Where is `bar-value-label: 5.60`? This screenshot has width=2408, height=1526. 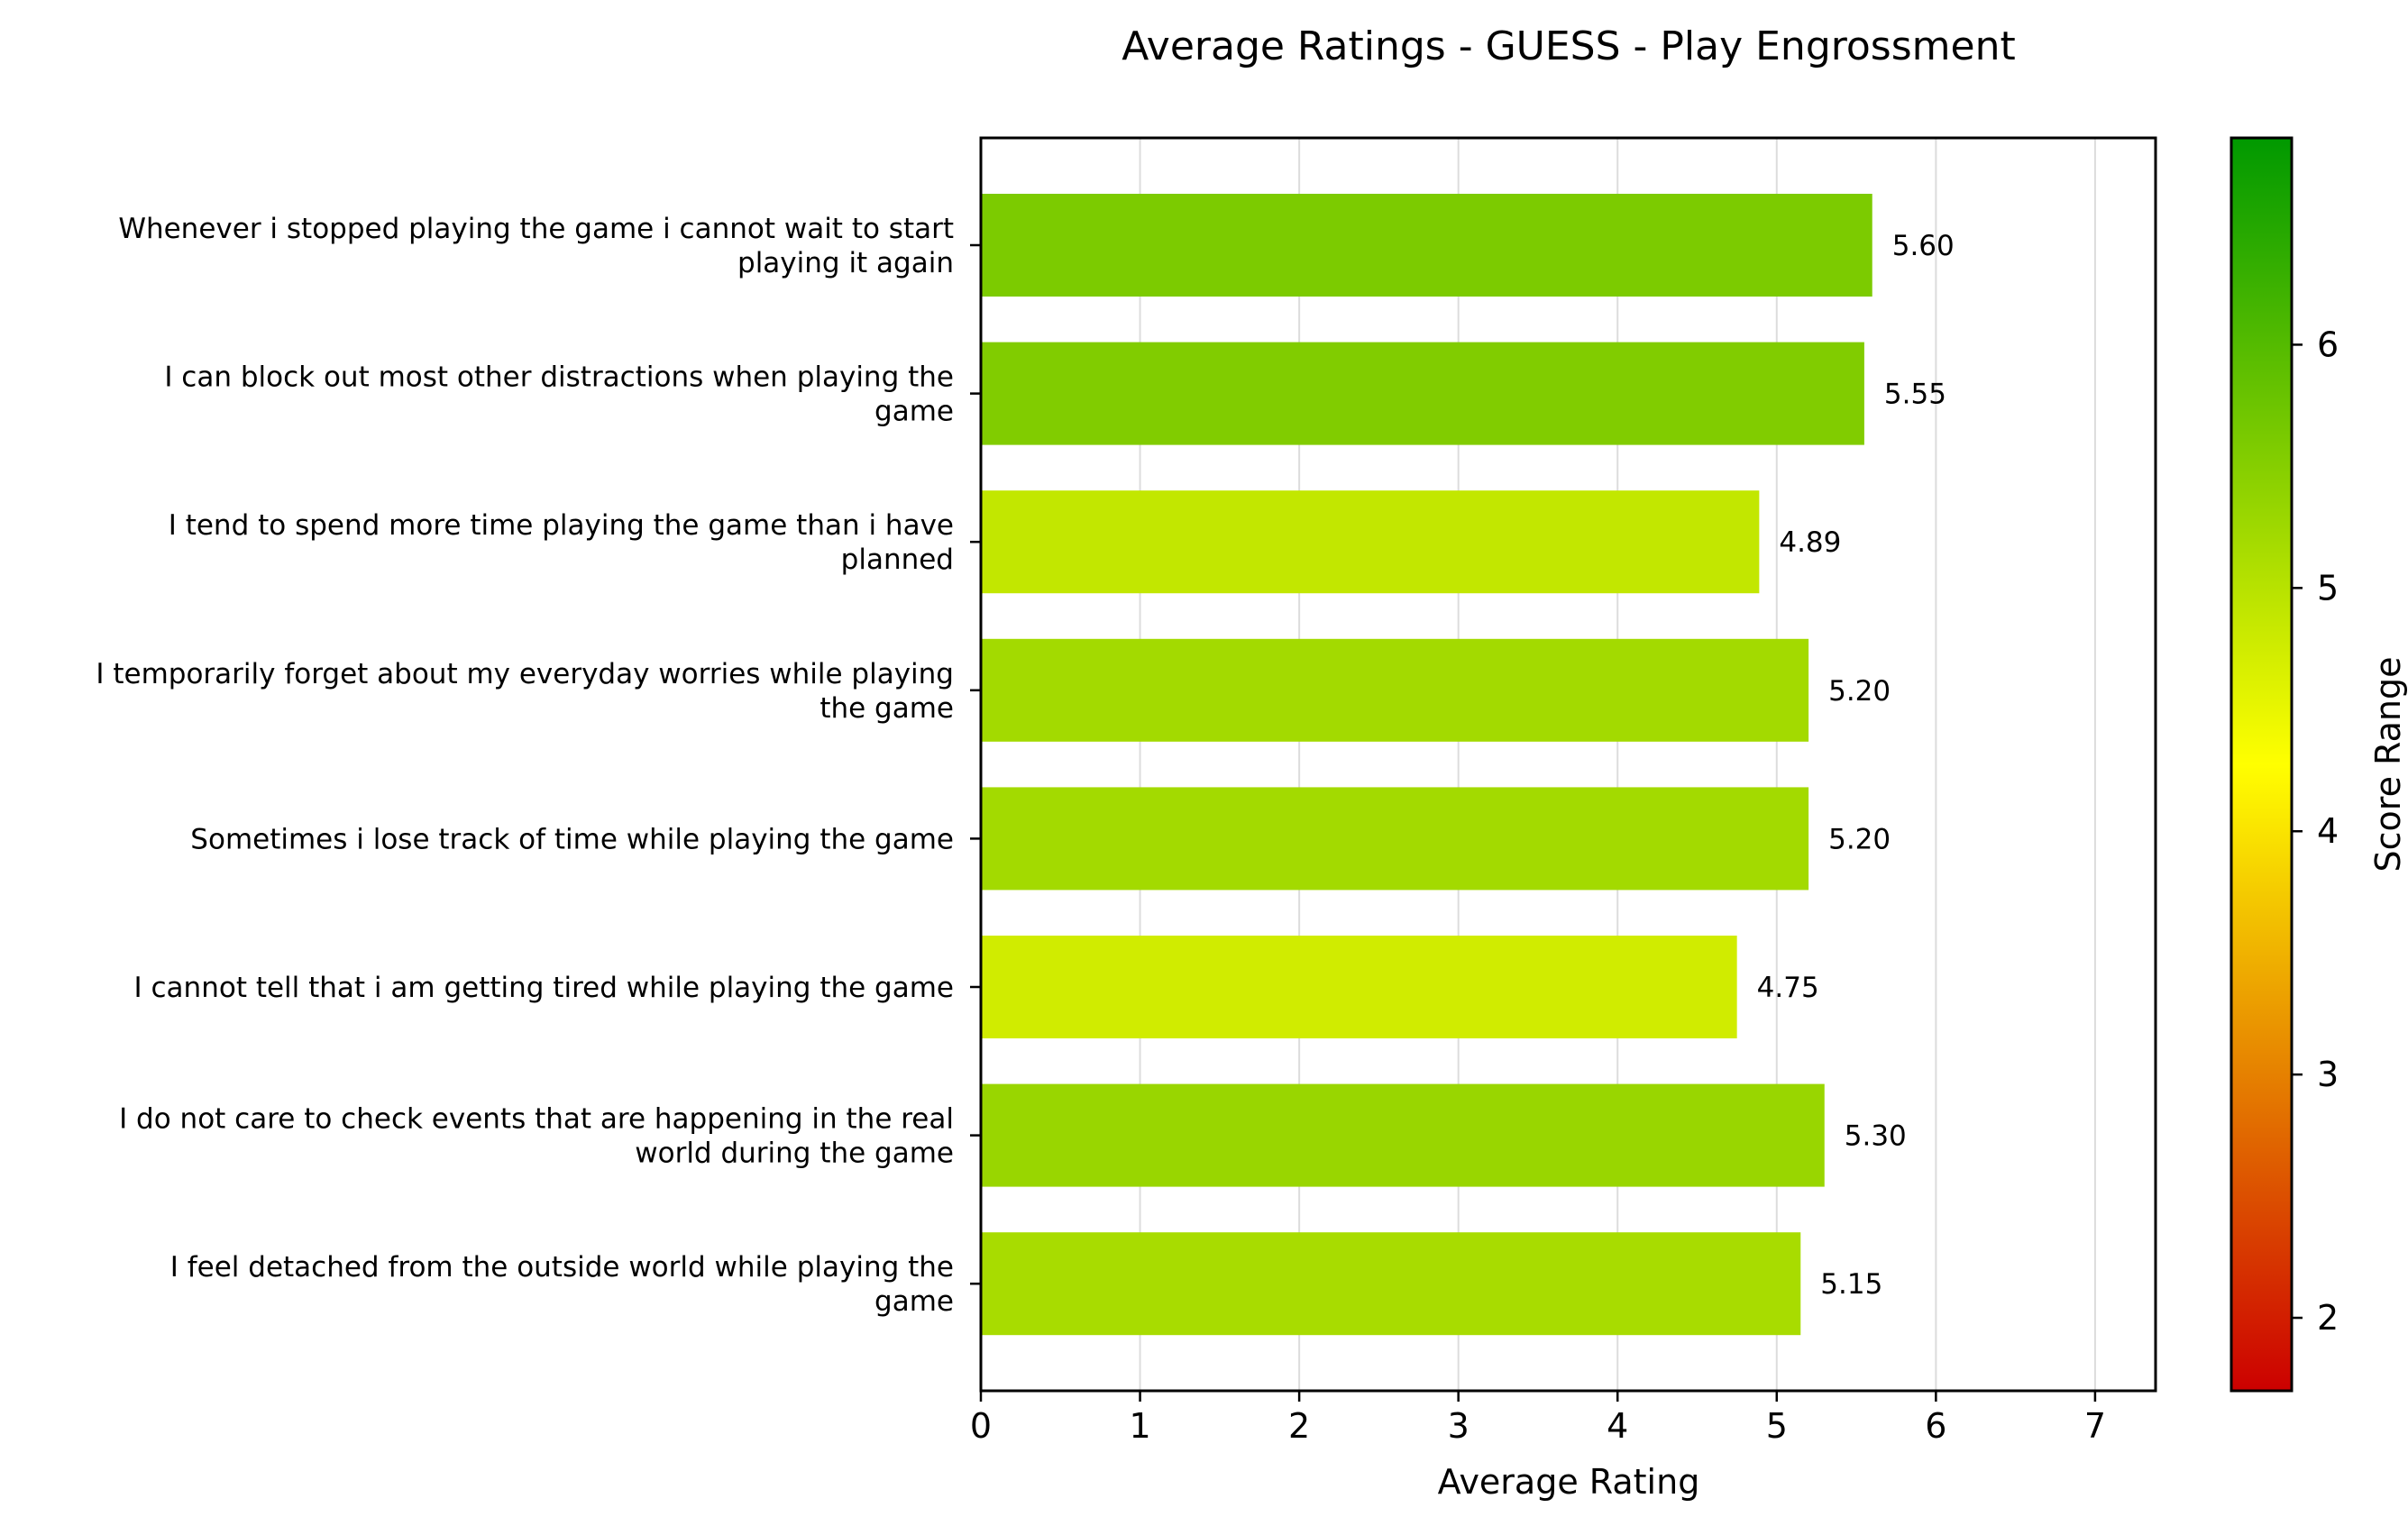 bar-value-label: 5.60 is located at coordinates (1924, 246).